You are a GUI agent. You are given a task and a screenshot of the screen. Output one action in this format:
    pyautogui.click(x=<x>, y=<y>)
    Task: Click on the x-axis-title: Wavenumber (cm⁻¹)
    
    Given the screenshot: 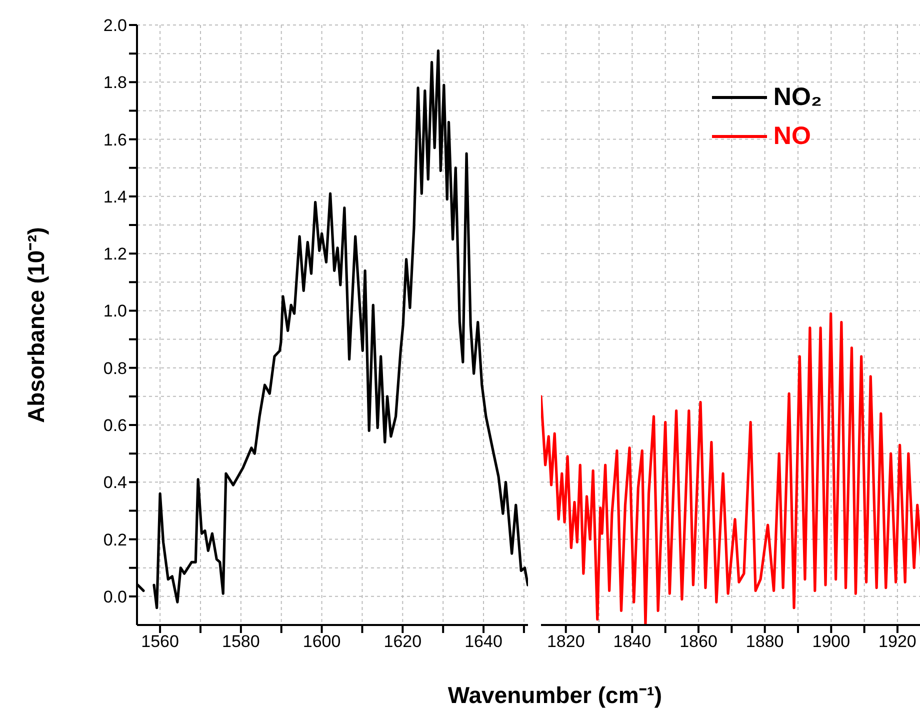 What is the action you would take?
    pyautogui.click(x=555, y=695)
    